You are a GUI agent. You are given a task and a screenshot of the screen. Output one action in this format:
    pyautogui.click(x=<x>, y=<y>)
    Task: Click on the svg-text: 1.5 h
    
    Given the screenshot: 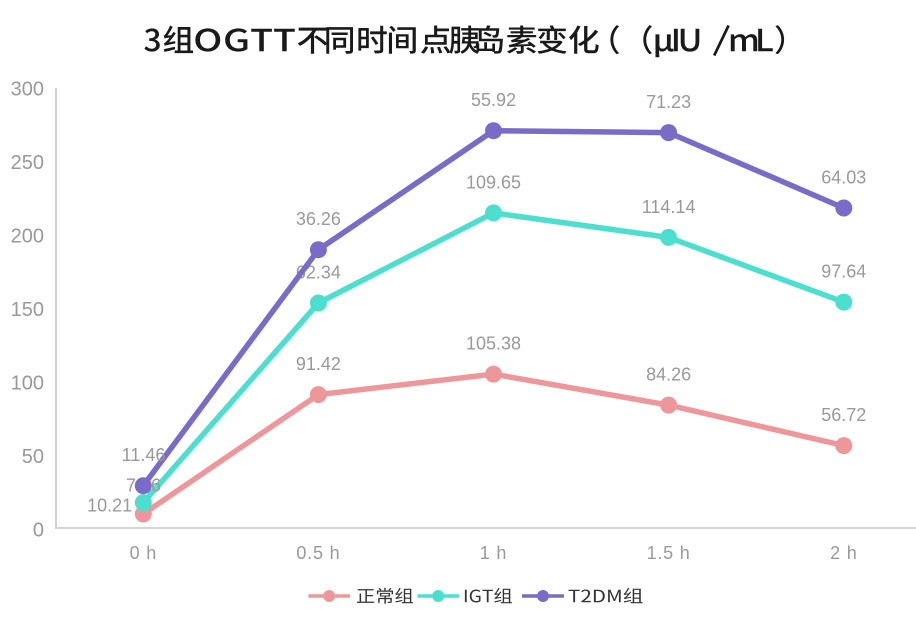 What is the action you would take?
    pyautogui.click(x=669, y=553)
    